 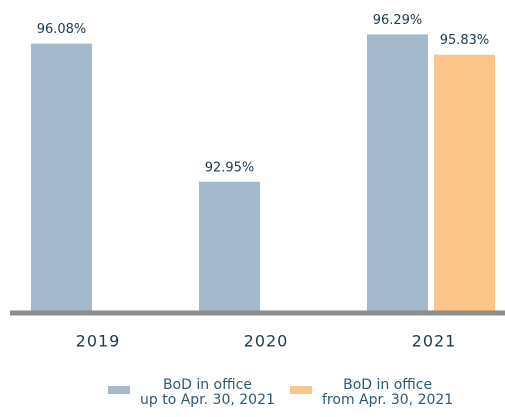 I want to click on legend-label: BoD in office from Apr. 30, 2021, so click(x=388, y=392).